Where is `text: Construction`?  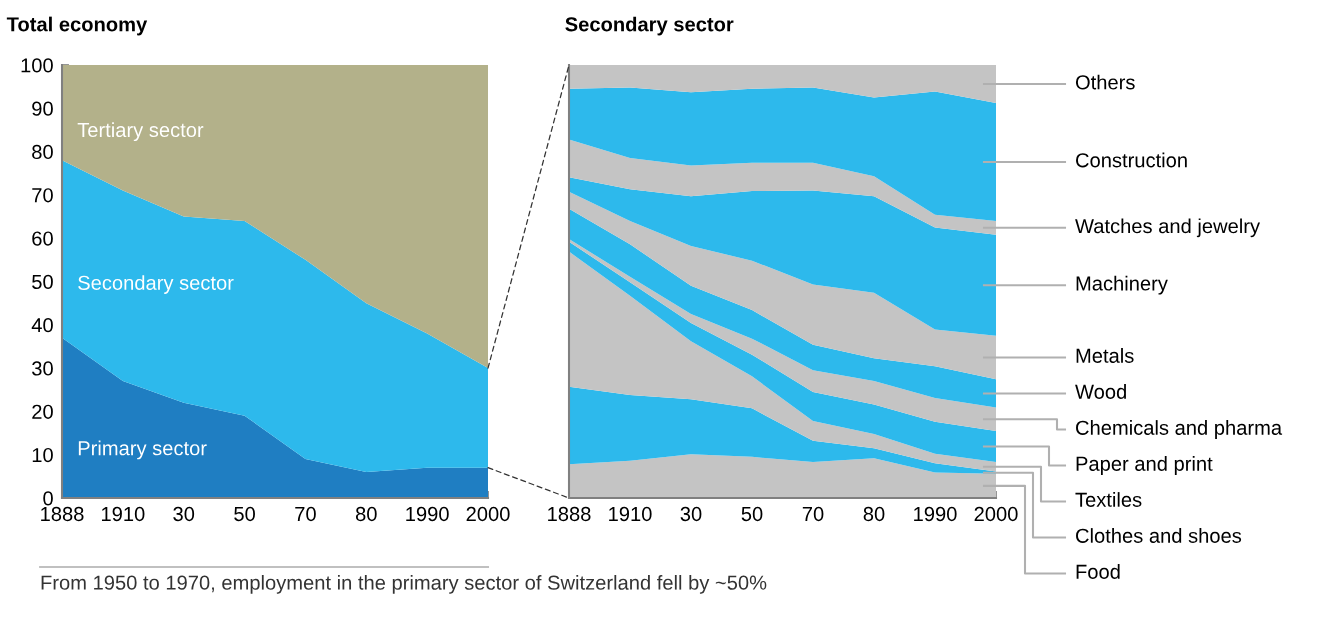 text: Construction is located at coordinates (1131, 160).